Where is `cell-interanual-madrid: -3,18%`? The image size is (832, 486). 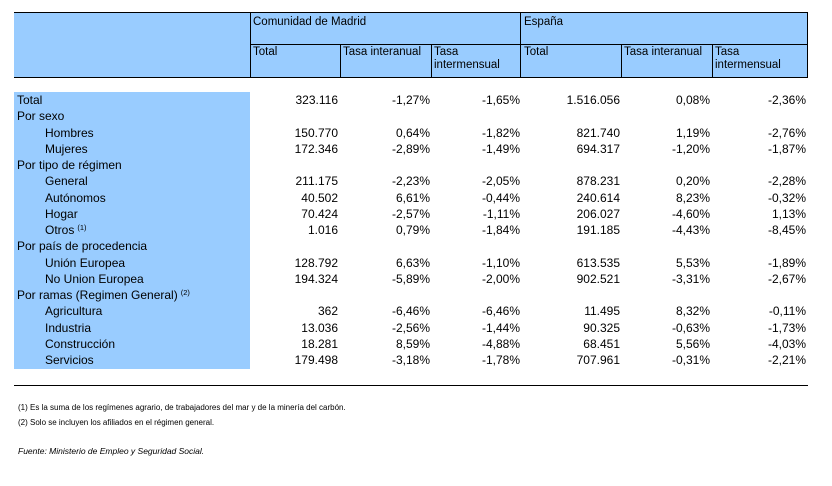
cell-interanual-madrid: -3,18% is located at coordinates (410, 360).